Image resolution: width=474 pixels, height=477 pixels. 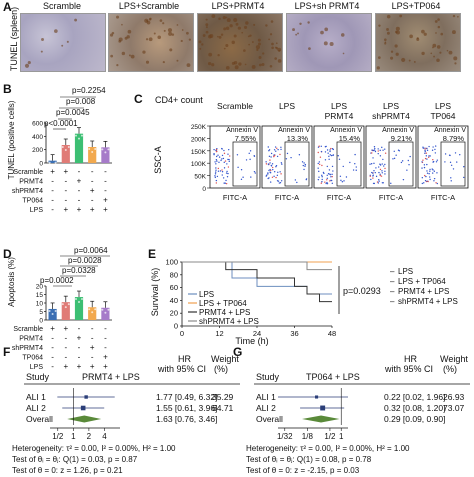 What do you see at coordinates (91, 250) in the screenshot?
I see `panel-d-pval-1: p=0.0064` at bounding box center [91, 250].